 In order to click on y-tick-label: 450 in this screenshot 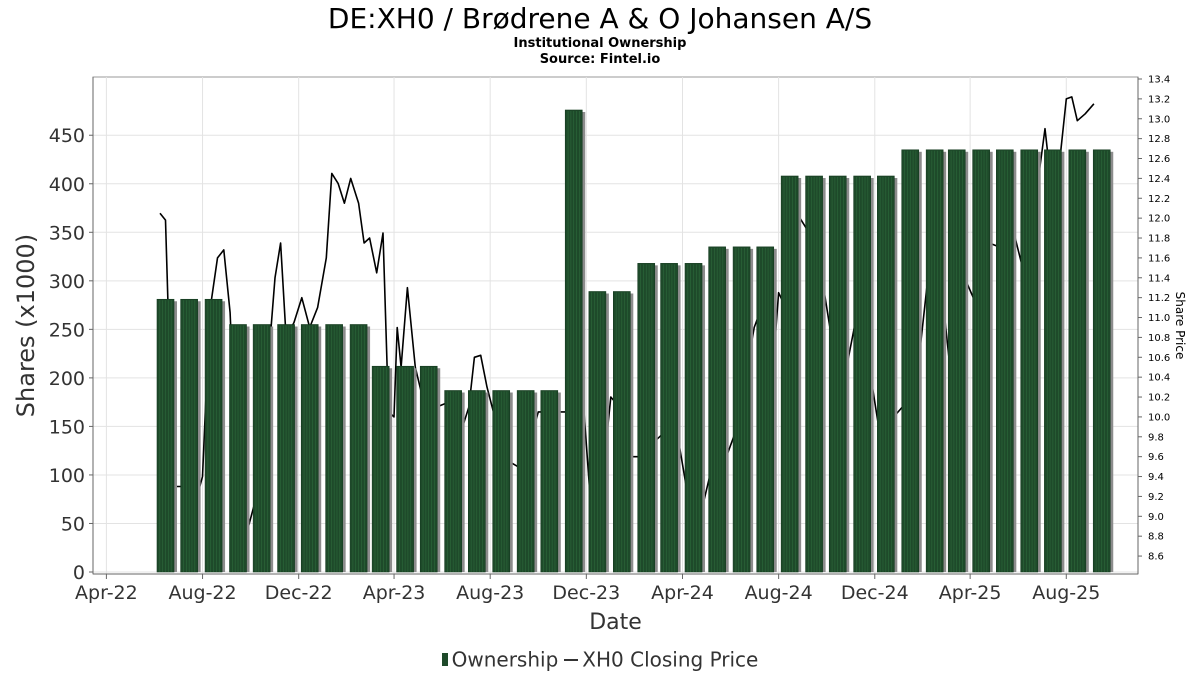, I will do `click(67, 136)`.